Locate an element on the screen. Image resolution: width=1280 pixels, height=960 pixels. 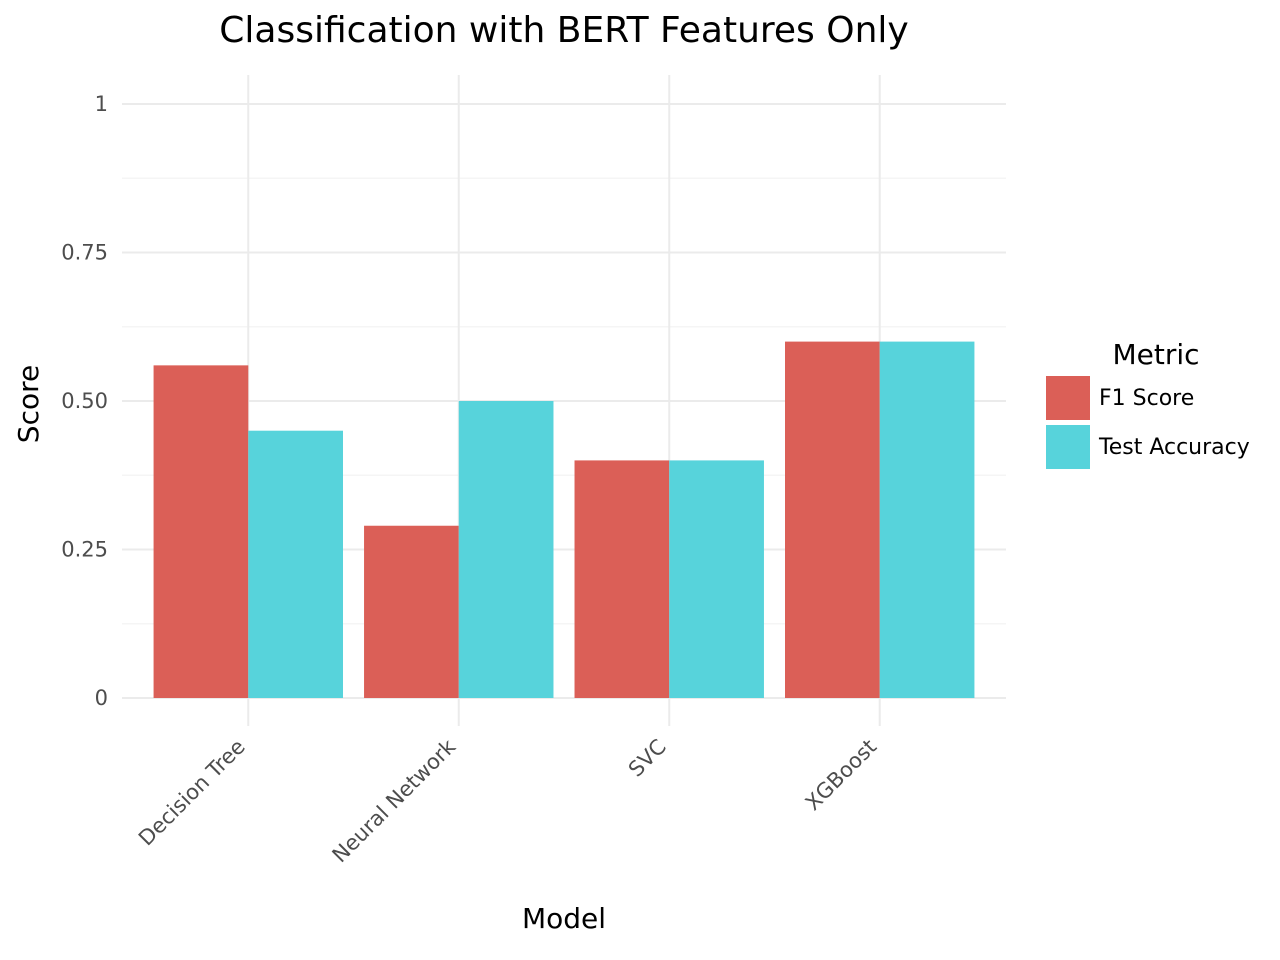
x-tick-label: Neural Network is located at coordinates (394, 800).